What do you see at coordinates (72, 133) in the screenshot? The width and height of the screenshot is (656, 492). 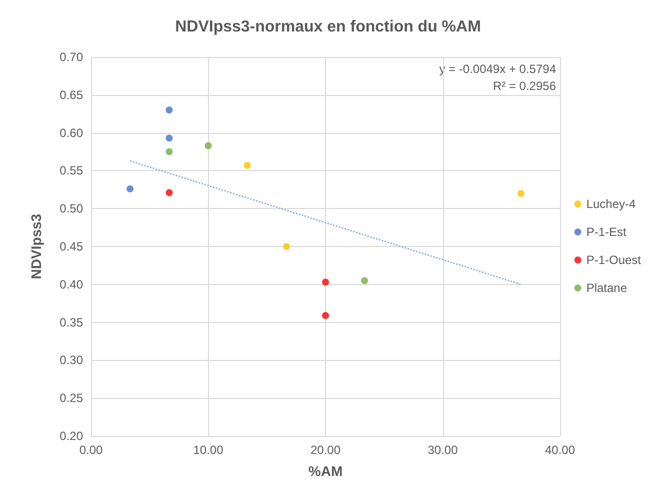 I see `y-tick-label: 0.60` at bounding box center [72, 133].